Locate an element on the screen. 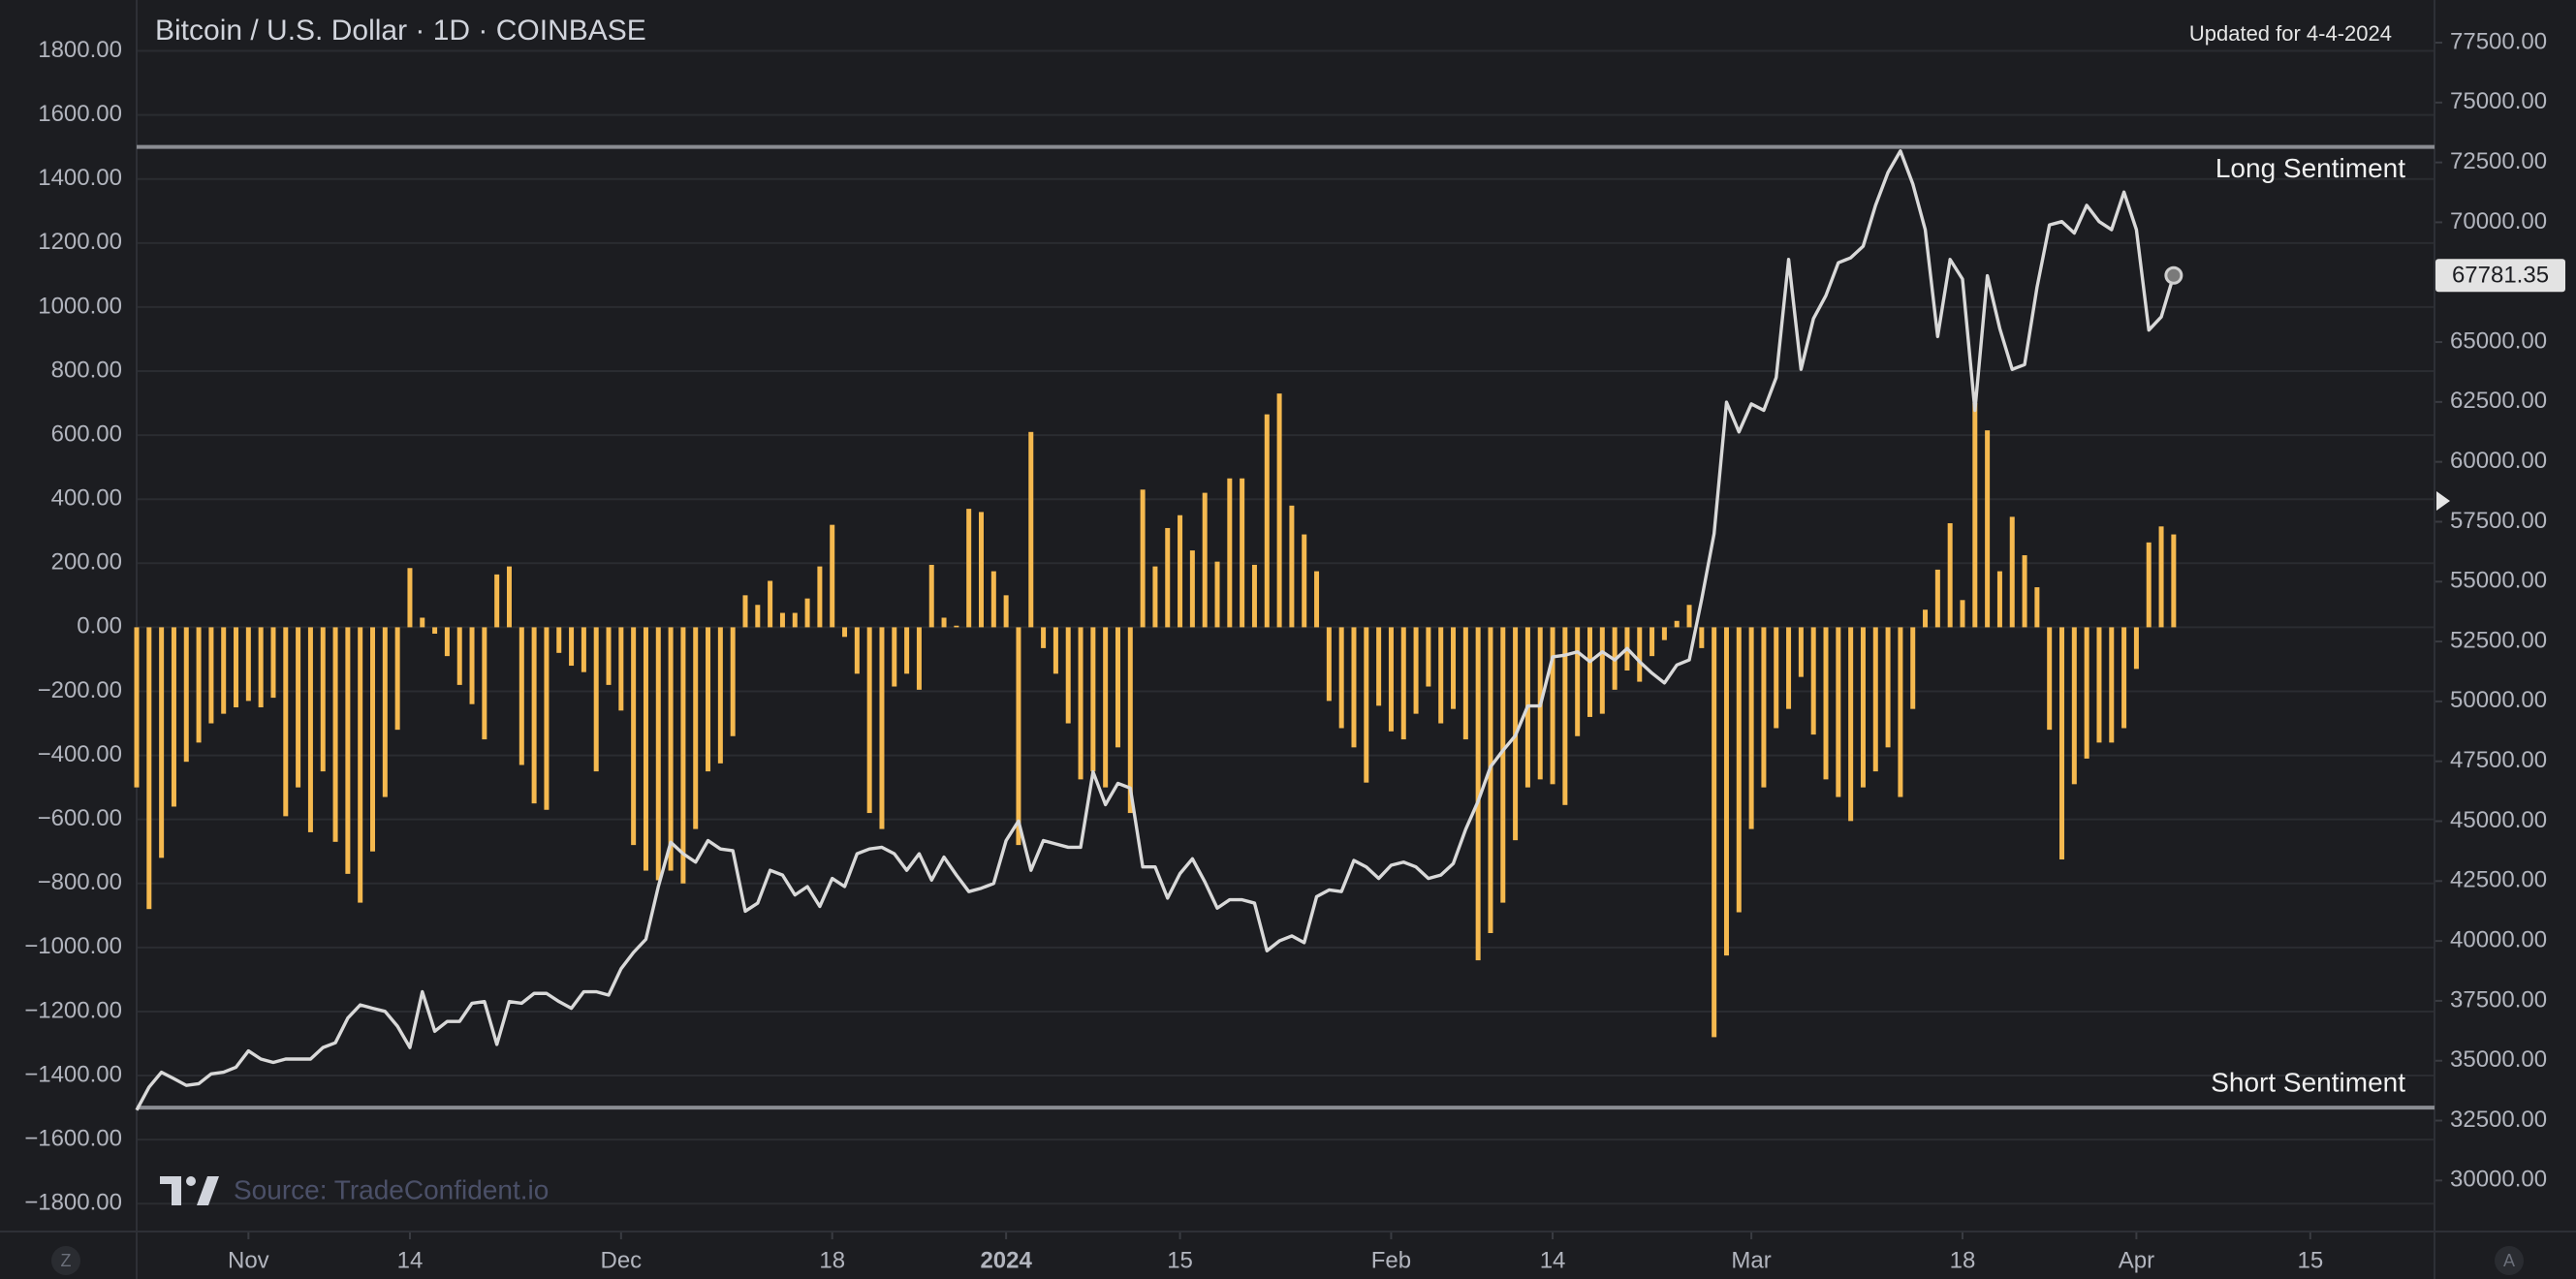  y-tick-label: −800.00 is located at coordinates (80, 882).